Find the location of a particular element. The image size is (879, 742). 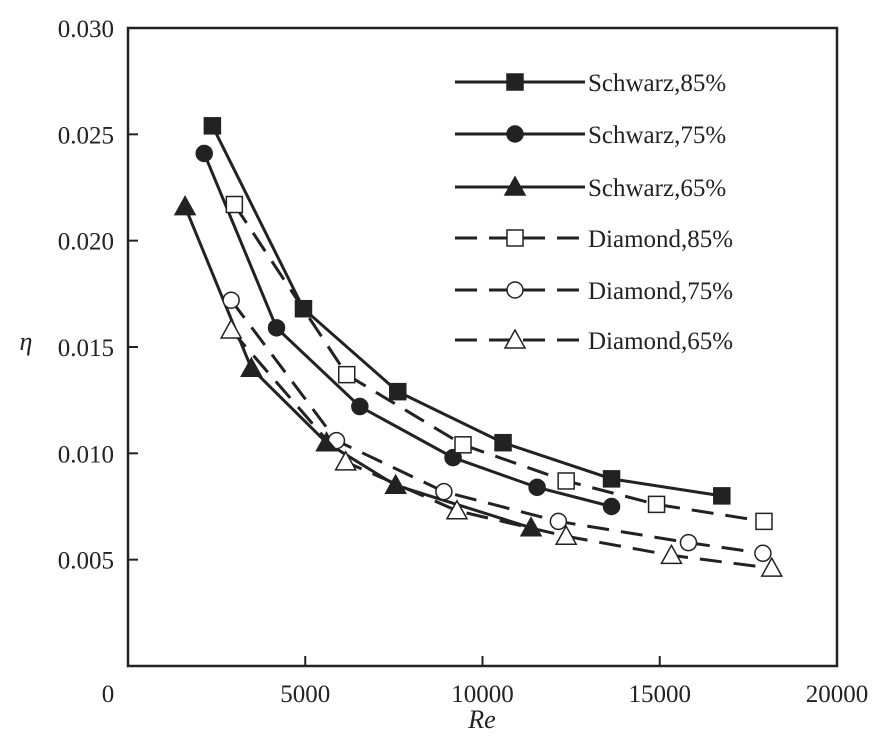

y-tick-label: 0.015 is located at coordinates (86, 348).